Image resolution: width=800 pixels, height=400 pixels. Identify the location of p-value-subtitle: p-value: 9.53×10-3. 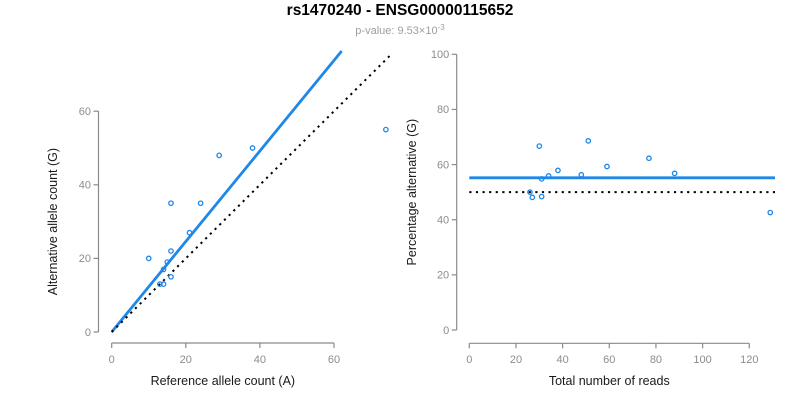
(400, 29).